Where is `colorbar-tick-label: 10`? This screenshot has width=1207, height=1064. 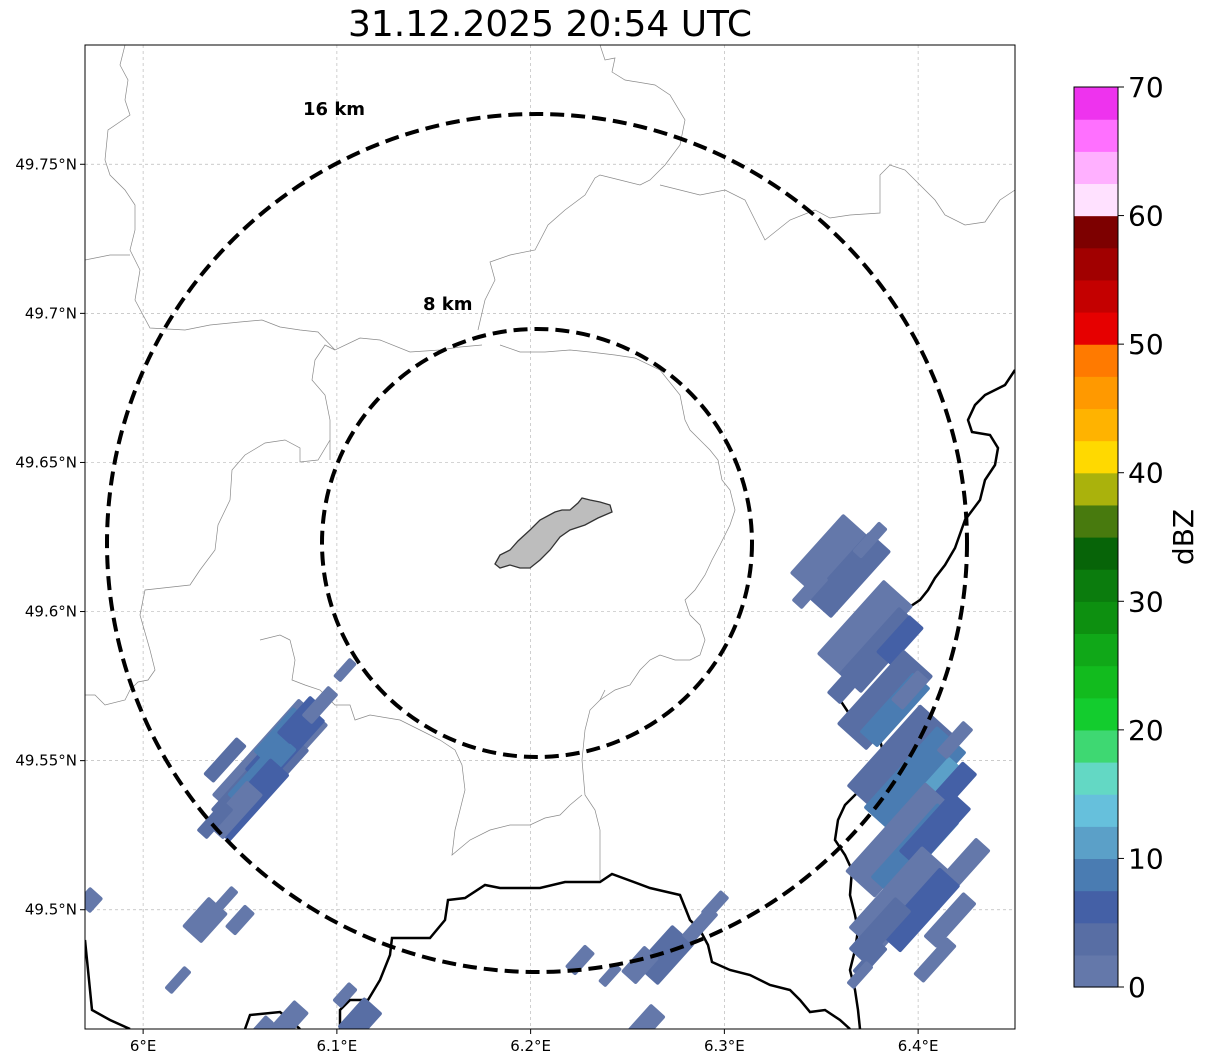
colorbar-tick-label: 10 is located at coordinates (1146, 858).